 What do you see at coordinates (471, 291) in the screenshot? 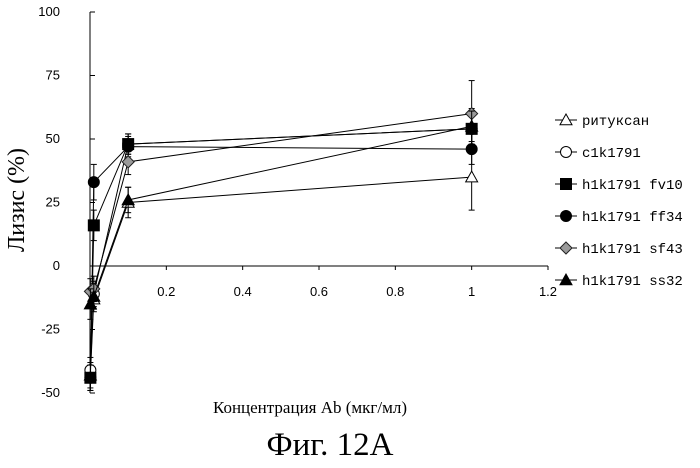
I see `x-tick-label: 1` at bounding box center [471, 291].